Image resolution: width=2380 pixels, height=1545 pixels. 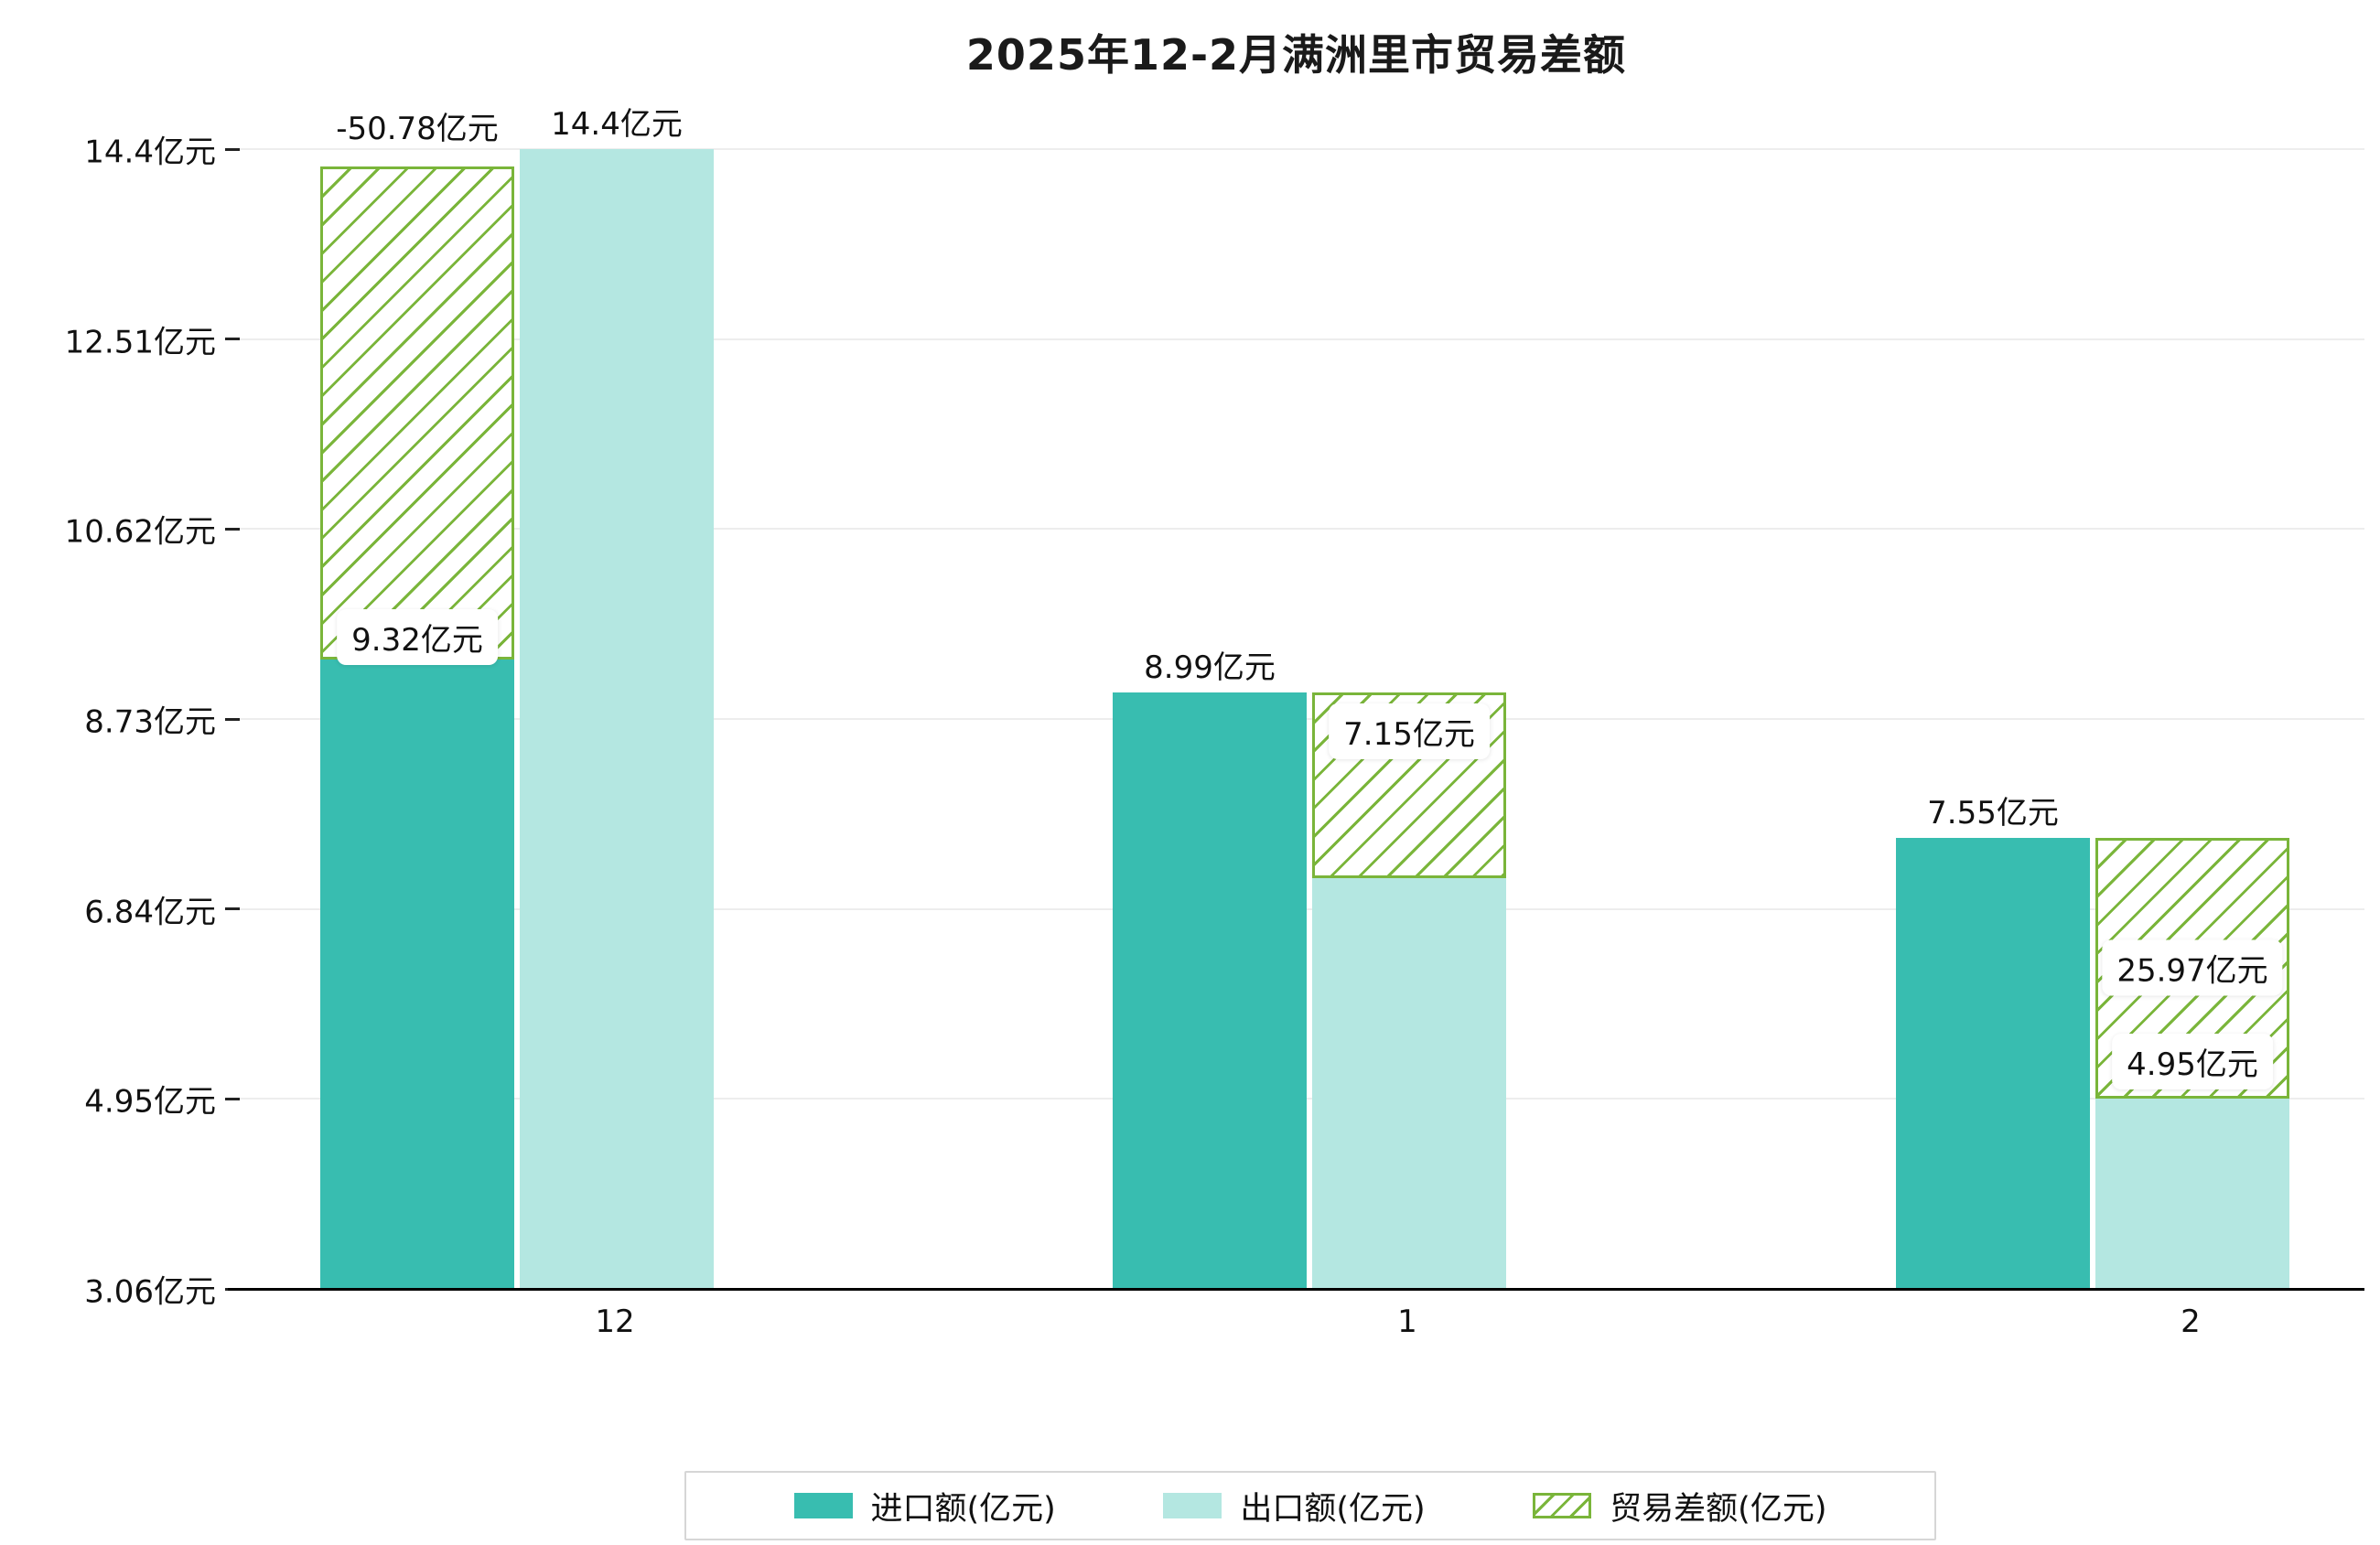 I want to click on x-axis-label: 1, so click(x=1407, y=1322).